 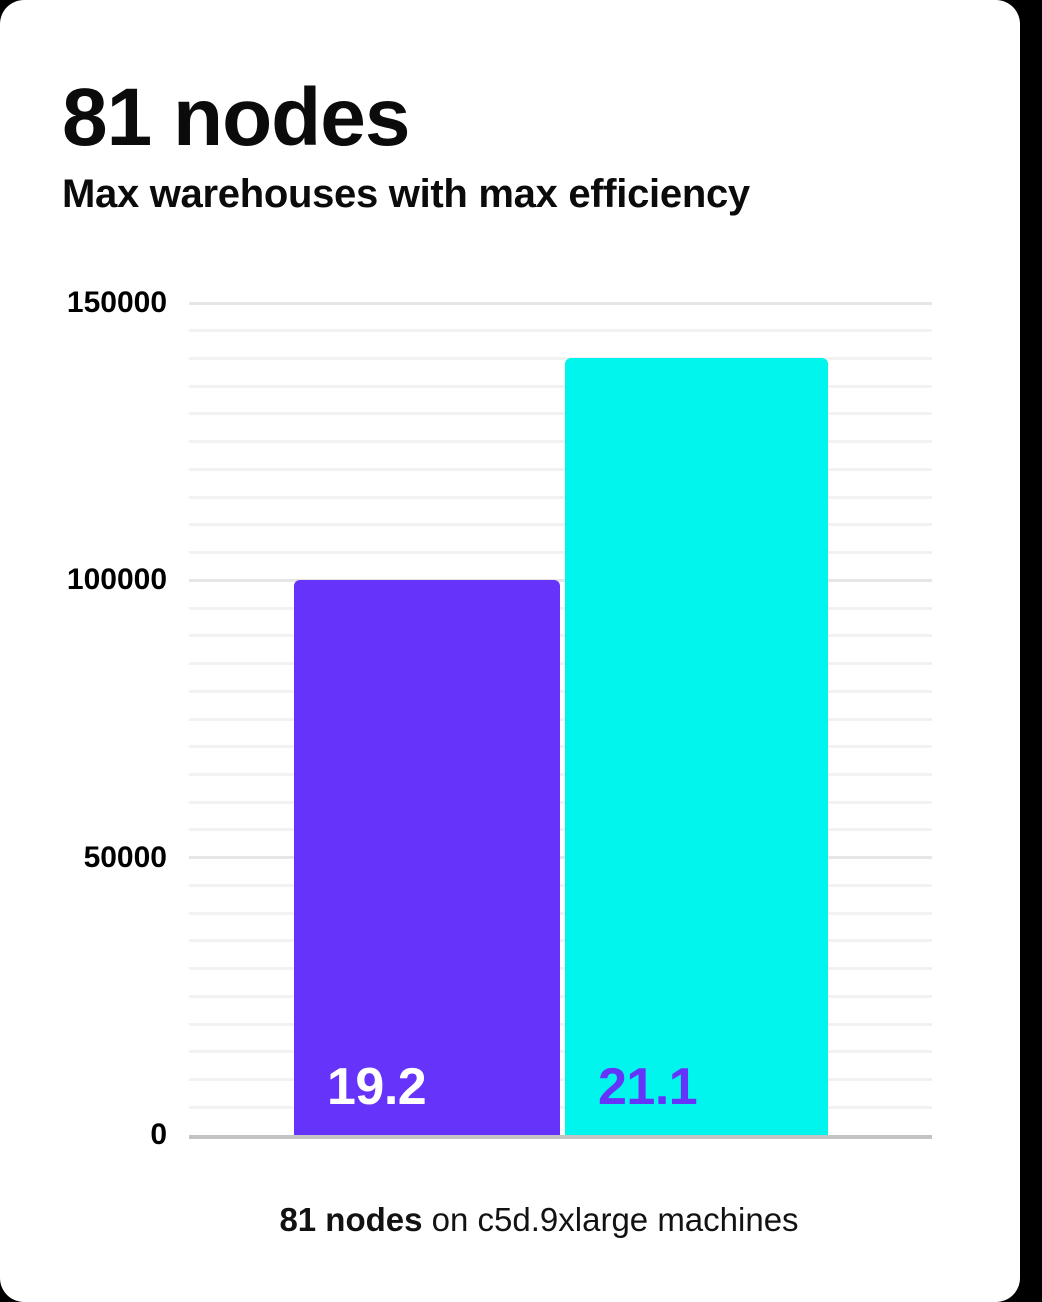 What do you see at coordinates (610, 1219) in the screenshot?
I see `caption-regular-text: on c5d.9xlarge machines` at bounding box center [610, 1219].